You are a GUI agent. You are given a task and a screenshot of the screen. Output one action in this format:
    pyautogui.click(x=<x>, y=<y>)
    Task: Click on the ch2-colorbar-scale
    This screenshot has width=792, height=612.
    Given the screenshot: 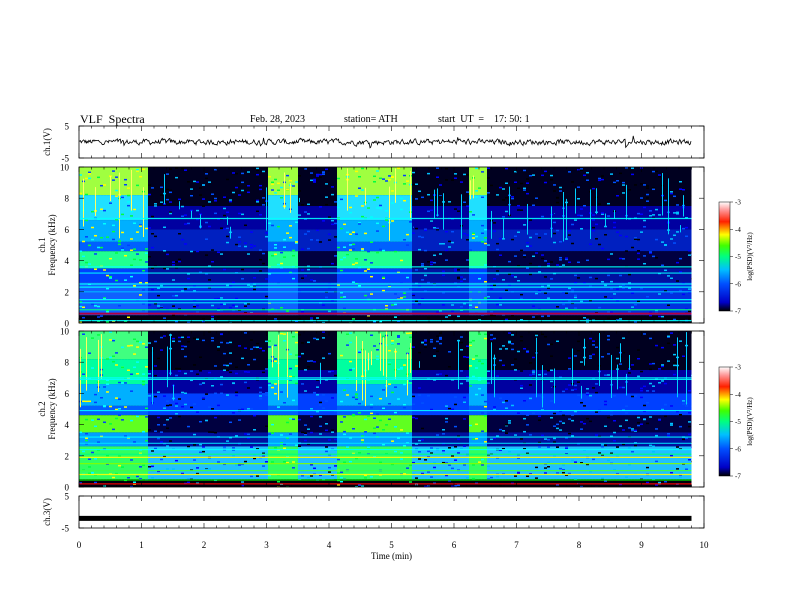 What is the action you would take?
    pyautogui.click(x=724, y=421)
    